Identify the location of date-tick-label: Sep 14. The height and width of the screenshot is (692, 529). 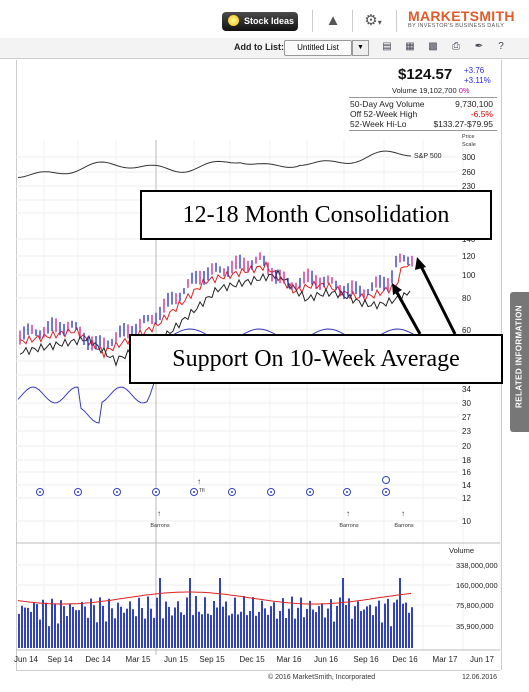
(60, 659).